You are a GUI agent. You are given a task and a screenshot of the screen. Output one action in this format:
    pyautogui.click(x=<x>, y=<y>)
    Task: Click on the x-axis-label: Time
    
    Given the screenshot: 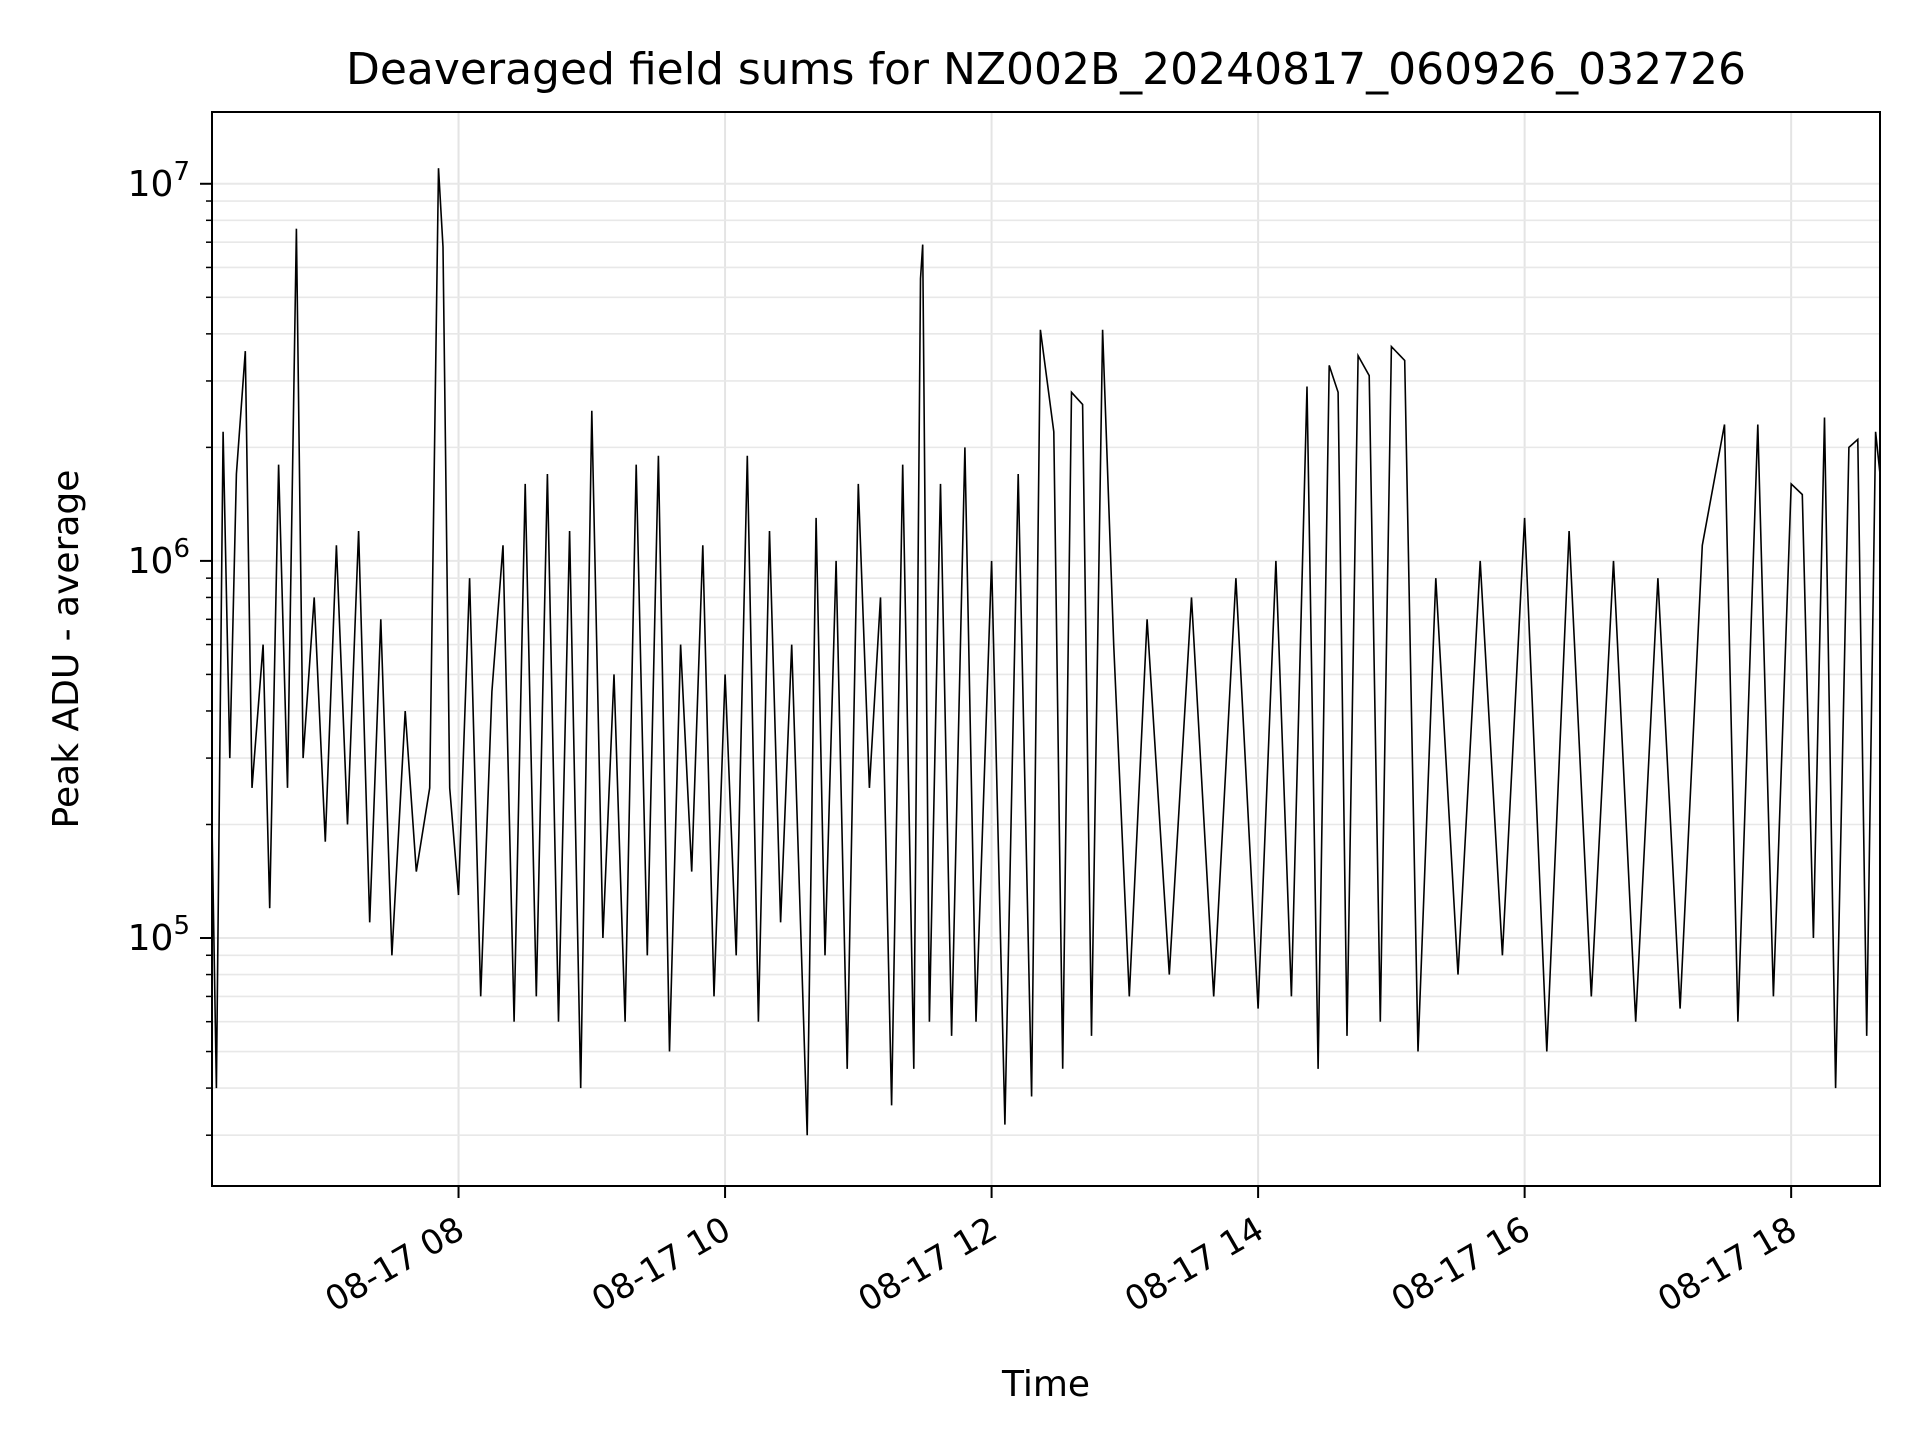 What is the action you would take?
    pyautogui.click(x=1045, y=1384)
    